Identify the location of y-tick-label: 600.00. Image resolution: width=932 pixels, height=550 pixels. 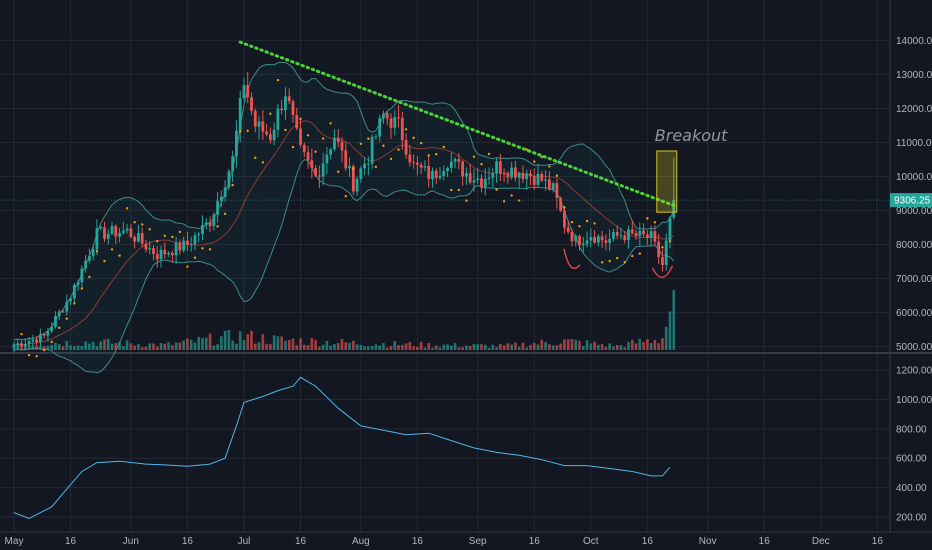
(911, 459).